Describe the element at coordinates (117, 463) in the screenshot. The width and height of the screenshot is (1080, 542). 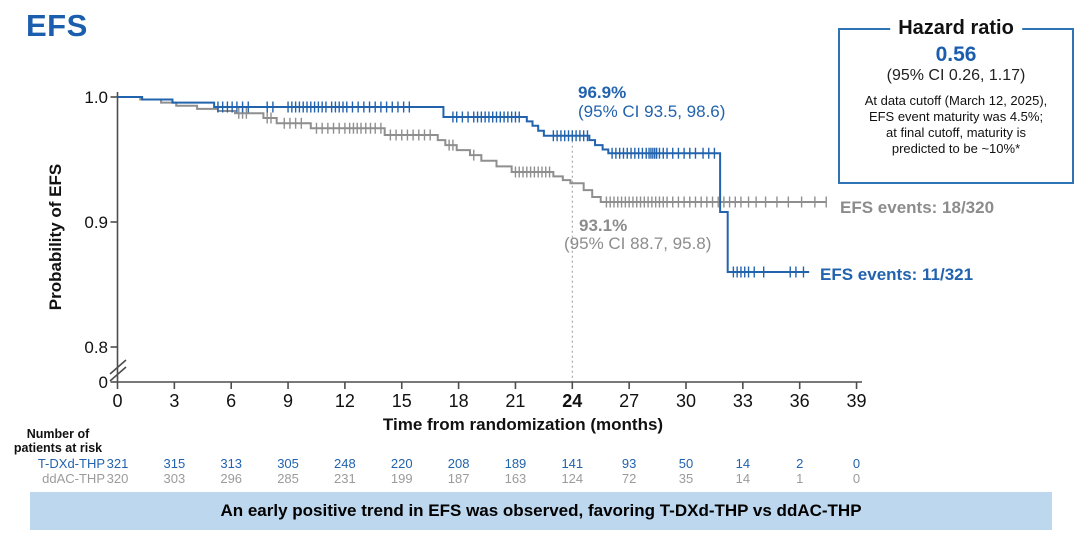
I see `at-risk-count: 321` at that location.